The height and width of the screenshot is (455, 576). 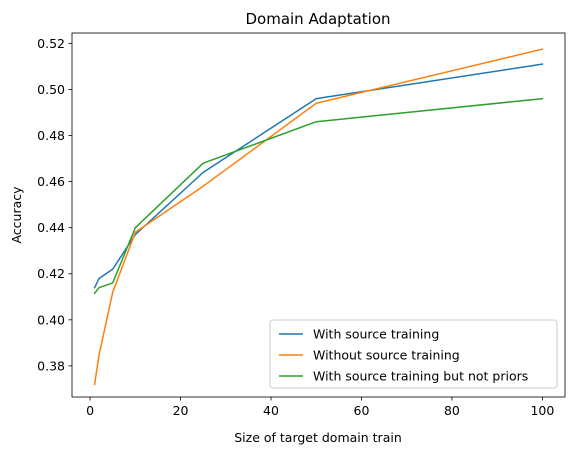 What do you see at coordinates (318, 437) in the screenshot?
I see `x-axis-label: Size of target domain train` at bounding box center [318, 437].